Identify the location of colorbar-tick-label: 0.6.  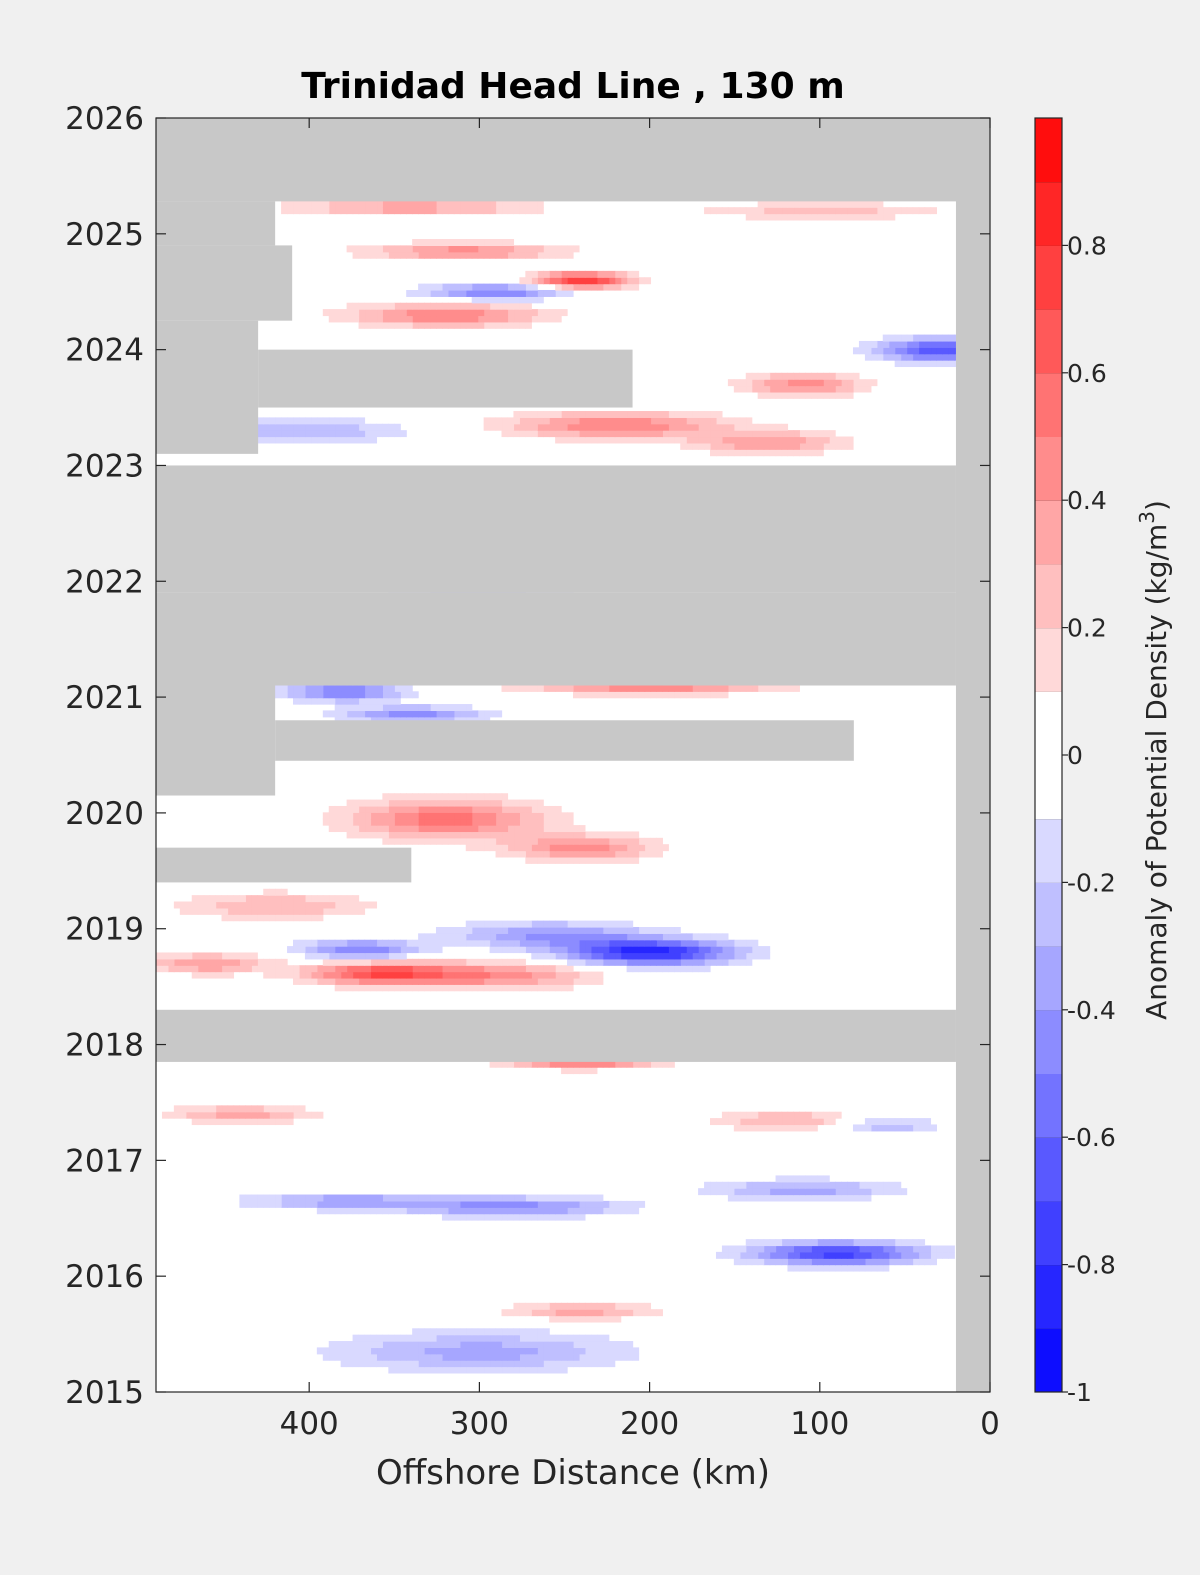
(1087, 373).